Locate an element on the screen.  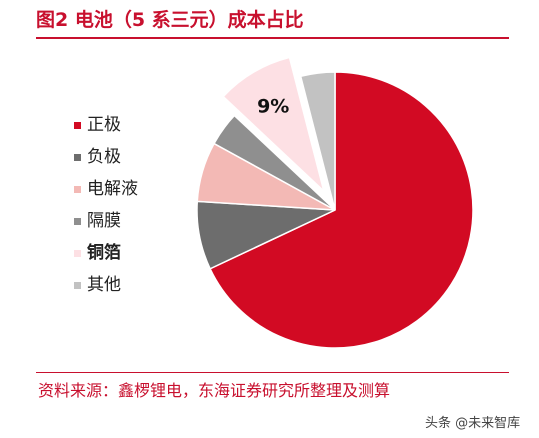
legend-label: 负极 is located at coordinates (104, 157).